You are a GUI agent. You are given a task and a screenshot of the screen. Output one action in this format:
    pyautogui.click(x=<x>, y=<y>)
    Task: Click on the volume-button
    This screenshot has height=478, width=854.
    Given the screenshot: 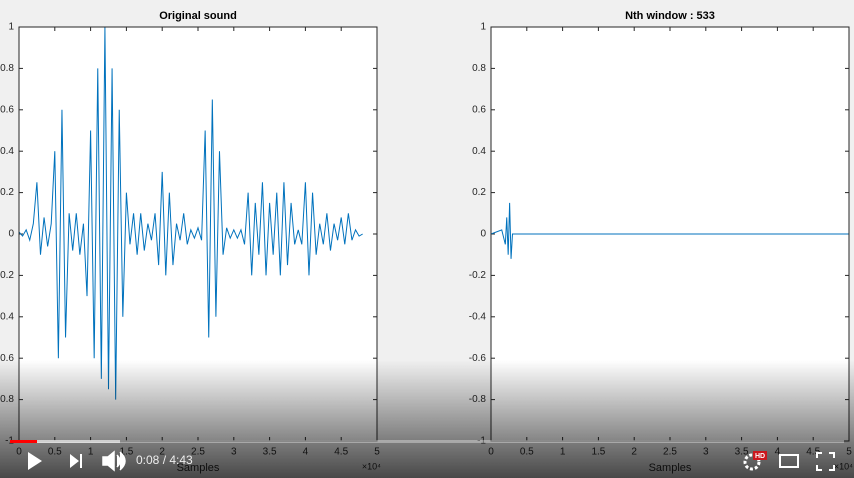 What is the action you would take?
    pyautogui.click(x=114, y=461)
    